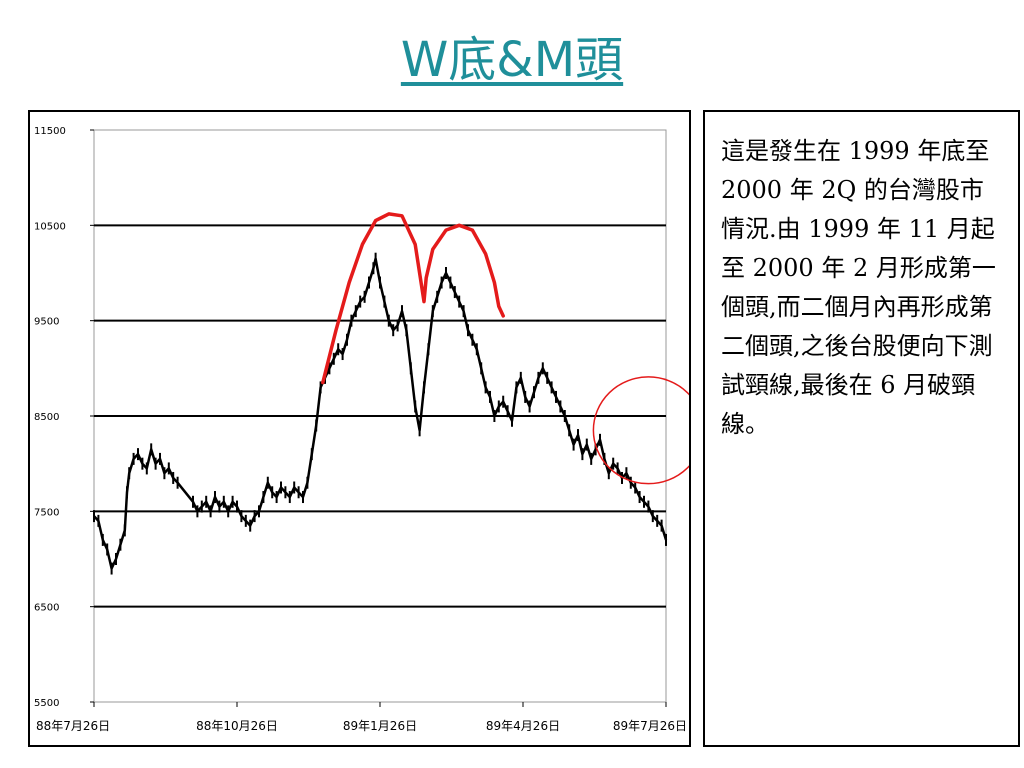 The width and height of the screenshot is (1024, 768). I want to click on y-tick-label: 7500, so click(46, 512).